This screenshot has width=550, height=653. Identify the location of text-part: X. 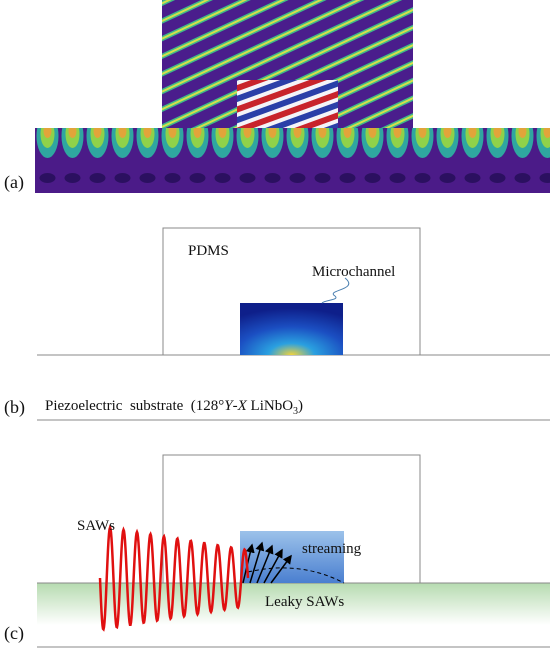
(242, 406).